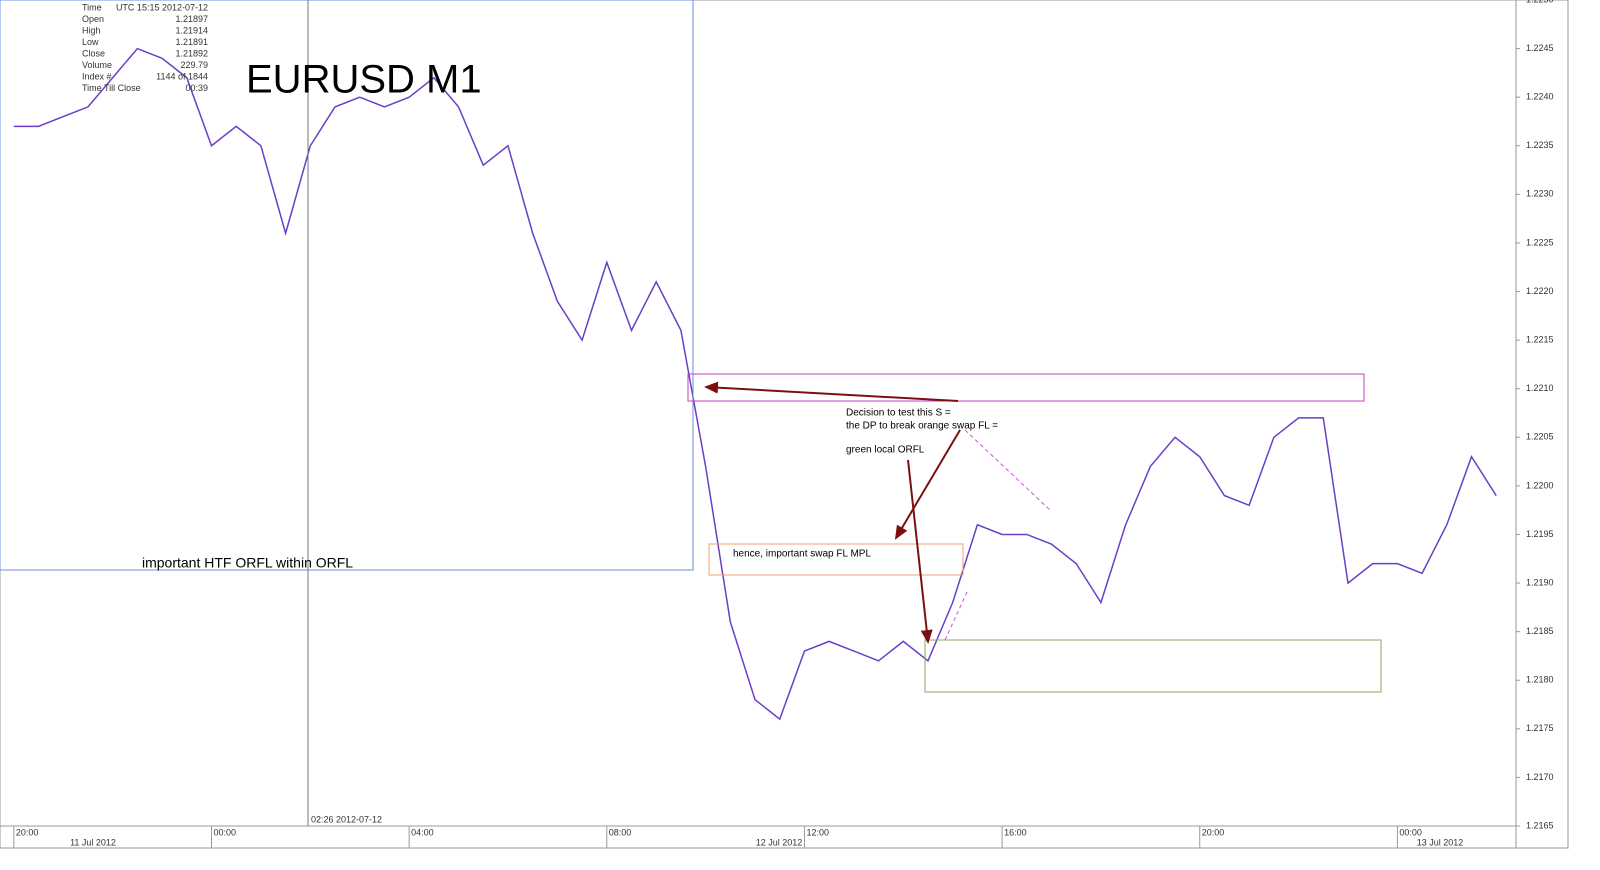 This screenshot has height=870, width=1600. Describe the element at coordinates (1540, 97) in the screenshot. I see `y-tick-label: 1.2240` at that location.